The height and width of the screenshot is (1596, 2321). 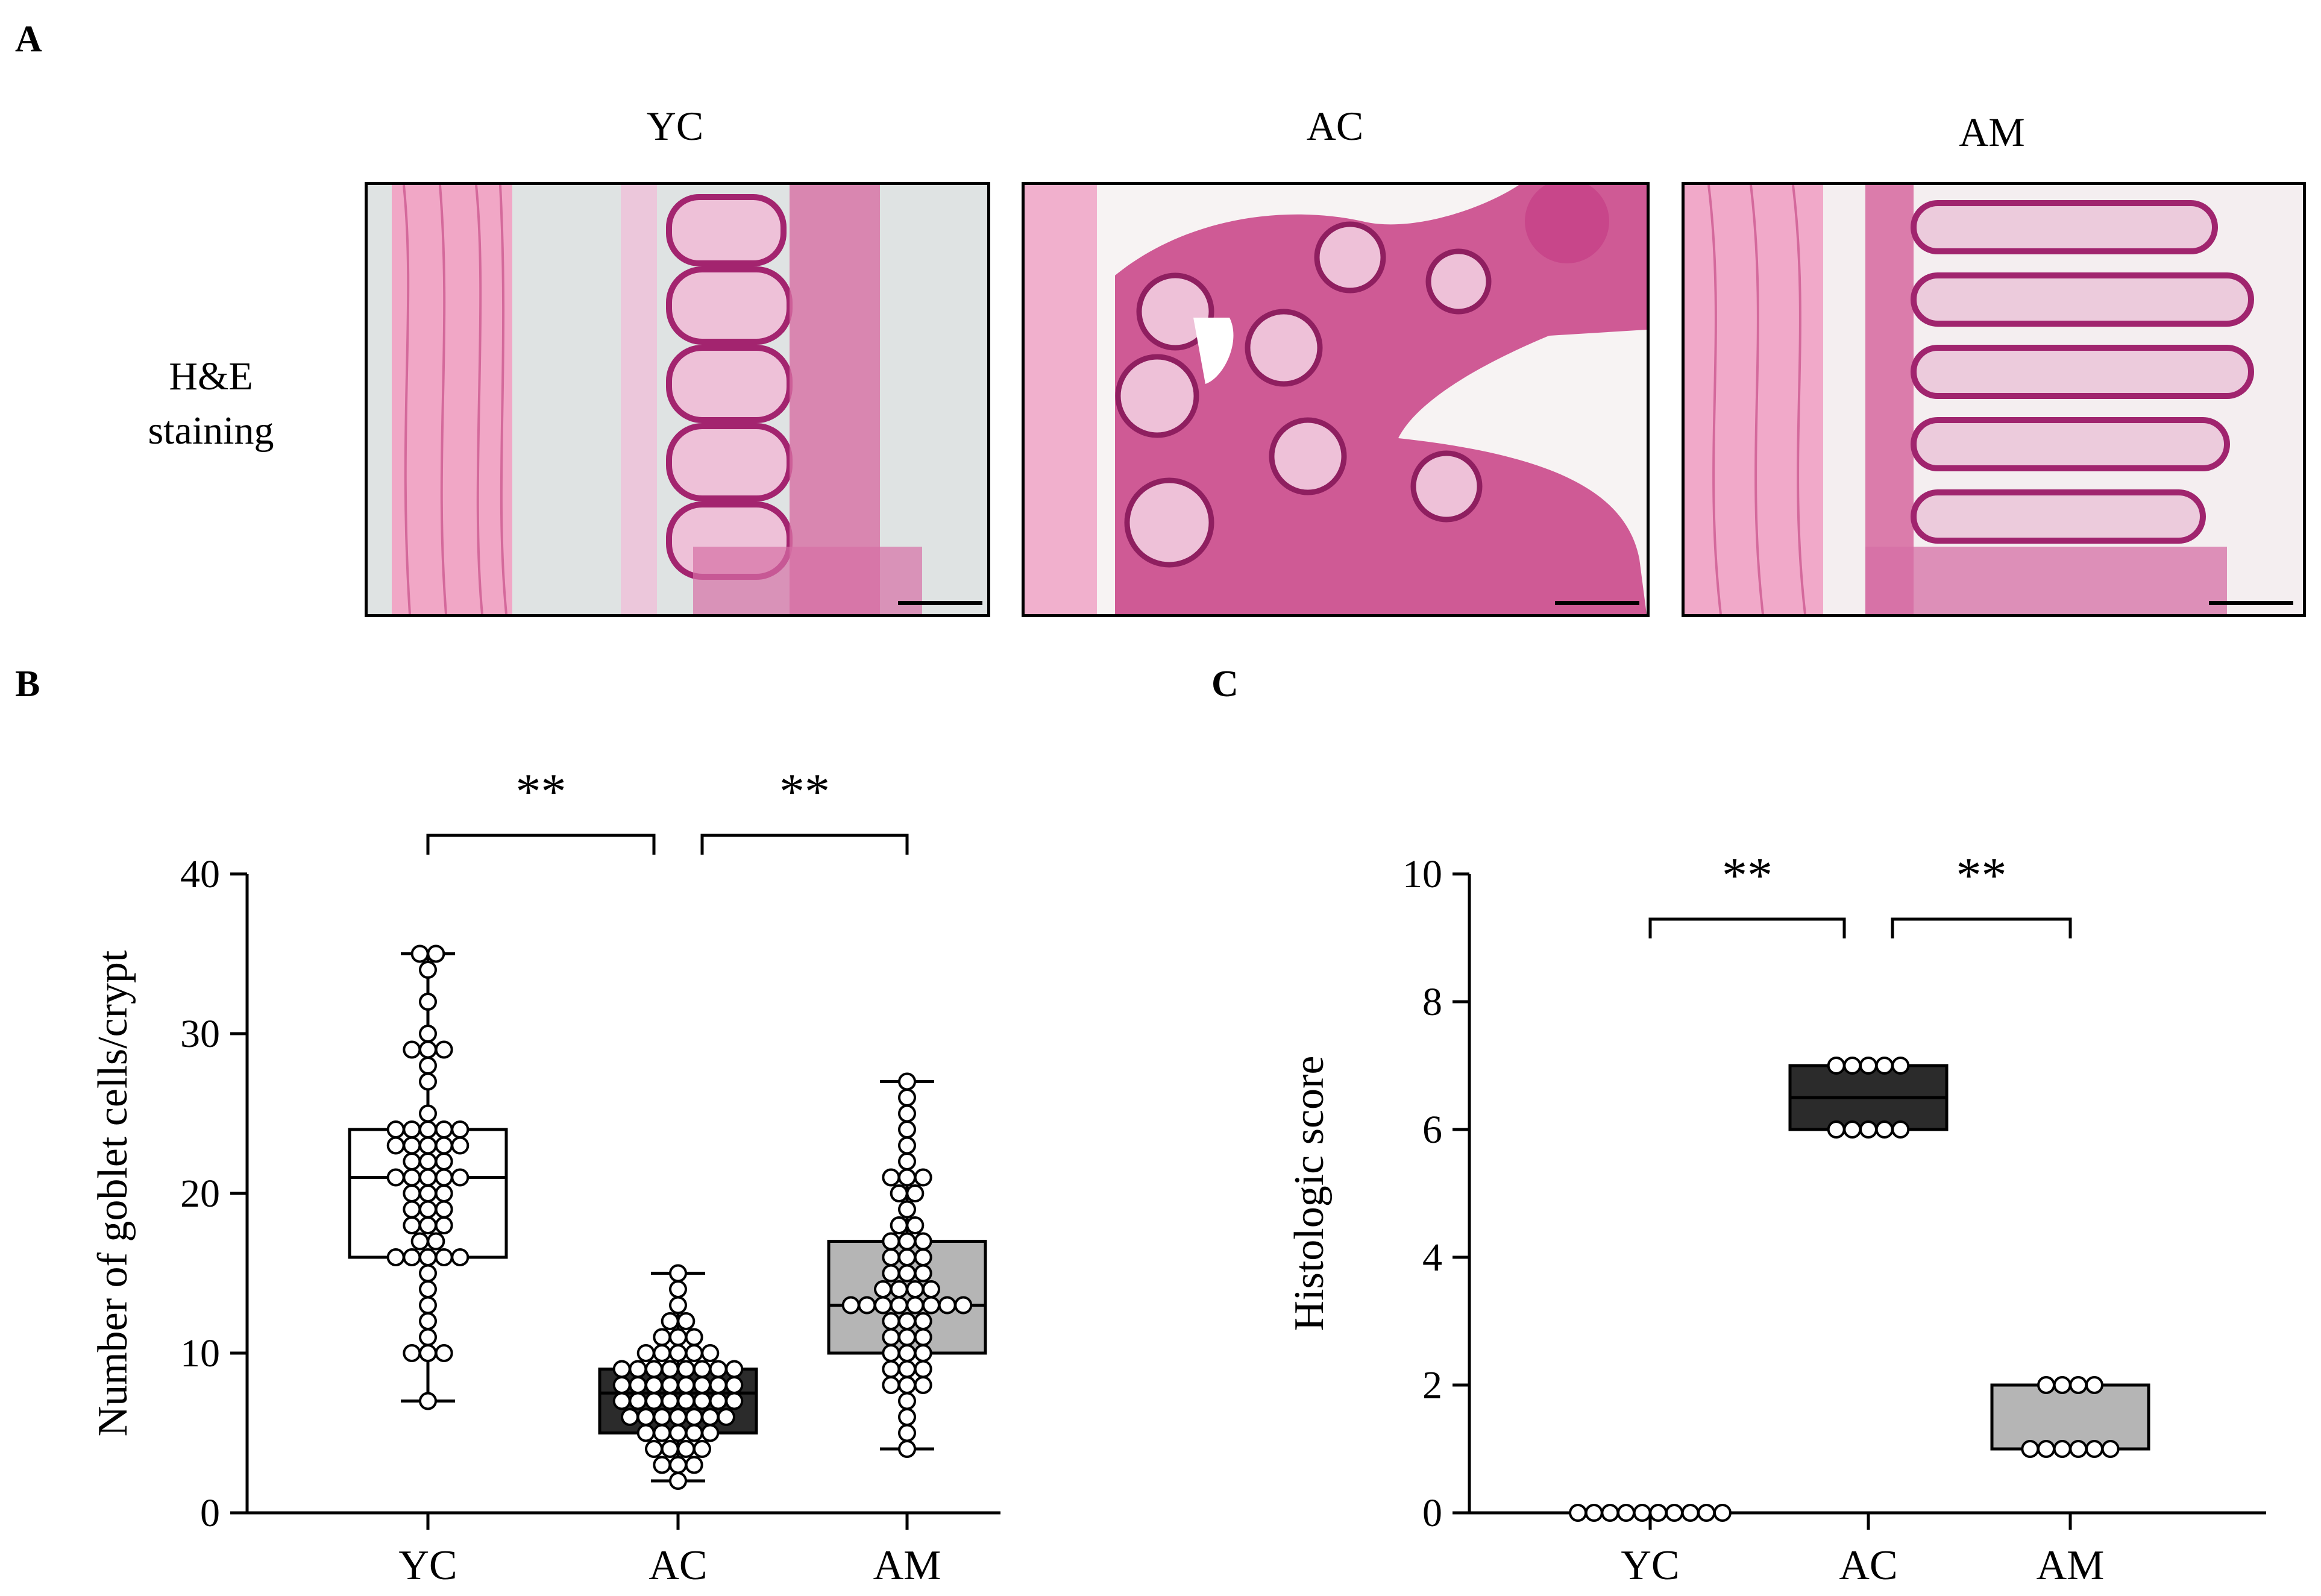 I want to click on micrograph-ac-svg, so click(x=1336, y=399).